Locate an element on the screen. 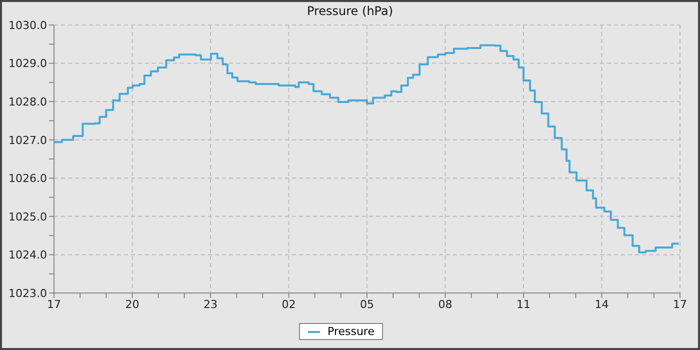 The image size is (700, 350). y-tick-label: 1024.0 is located at coordinates (27, 255).